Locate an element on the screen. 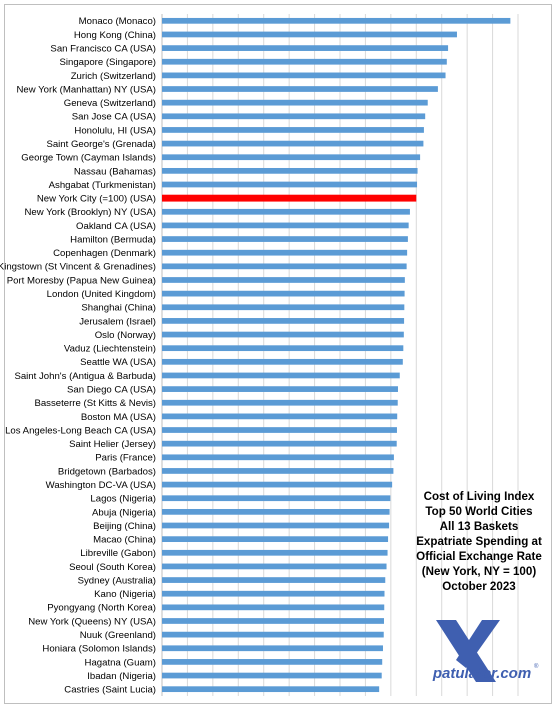 This screenshot has width=556, height=708. category-label: Hagatna (Guam) is located at coordinates (120, 662).